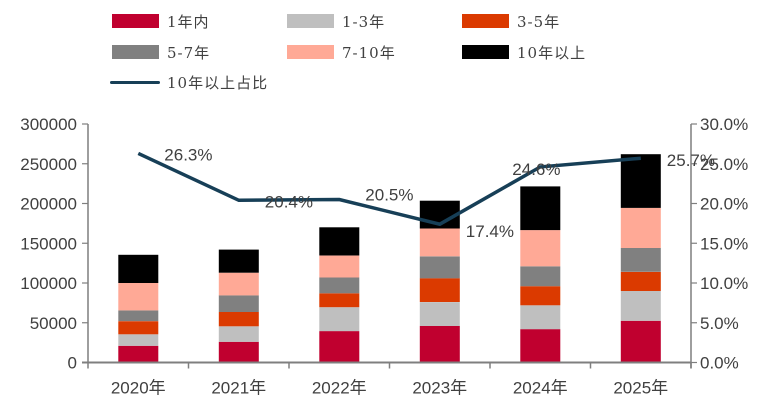  I want to click on share-data-label: 26.3%, so click(188, 154).